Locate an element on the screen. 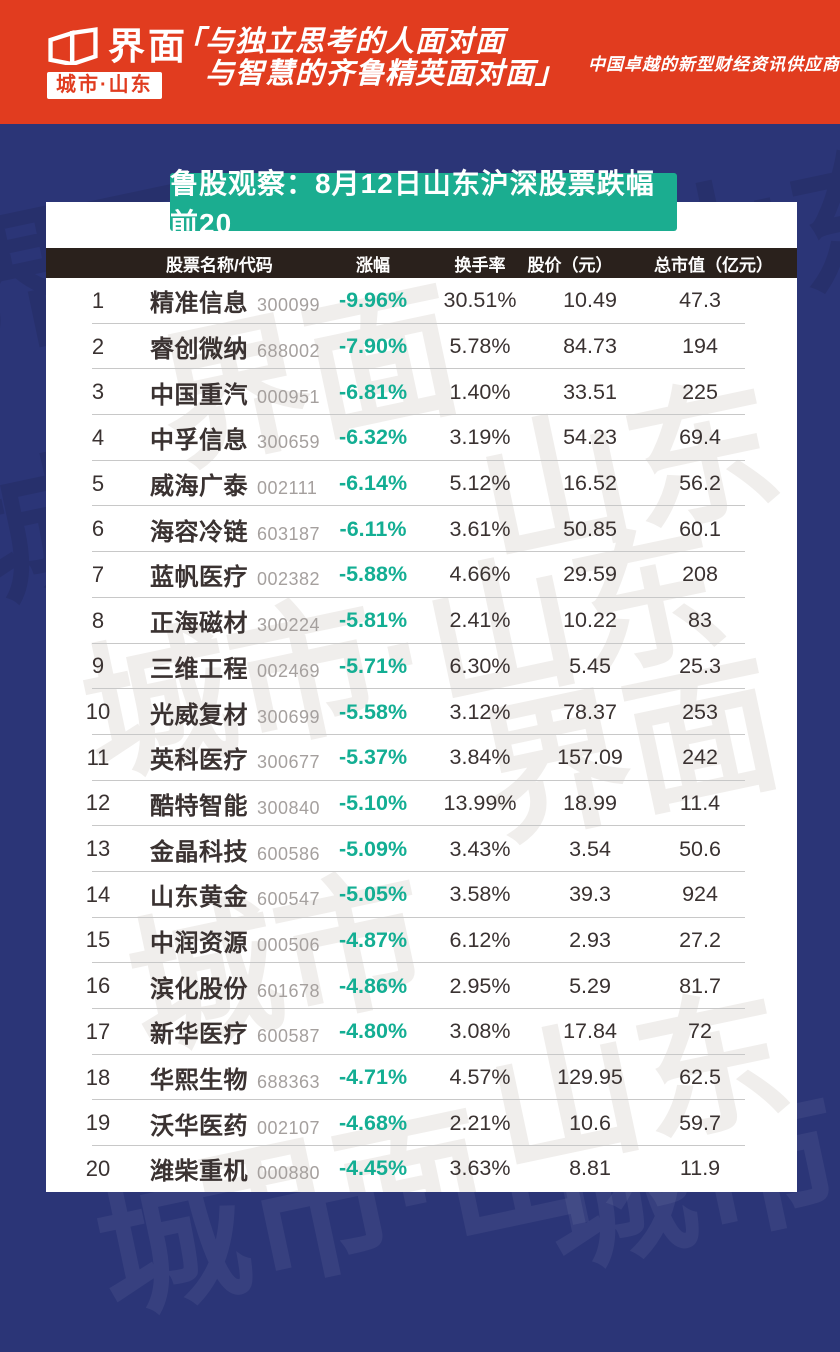  price-cell: 54.23 is located at coordinates (590, 437).